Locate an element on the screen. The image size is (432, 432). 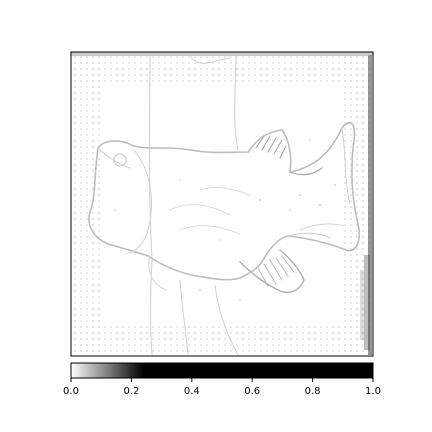
colorbar-ticks: 0.0 0.2 0.4 0.6 0.8 1.0 is located at coordinates (222, 387).